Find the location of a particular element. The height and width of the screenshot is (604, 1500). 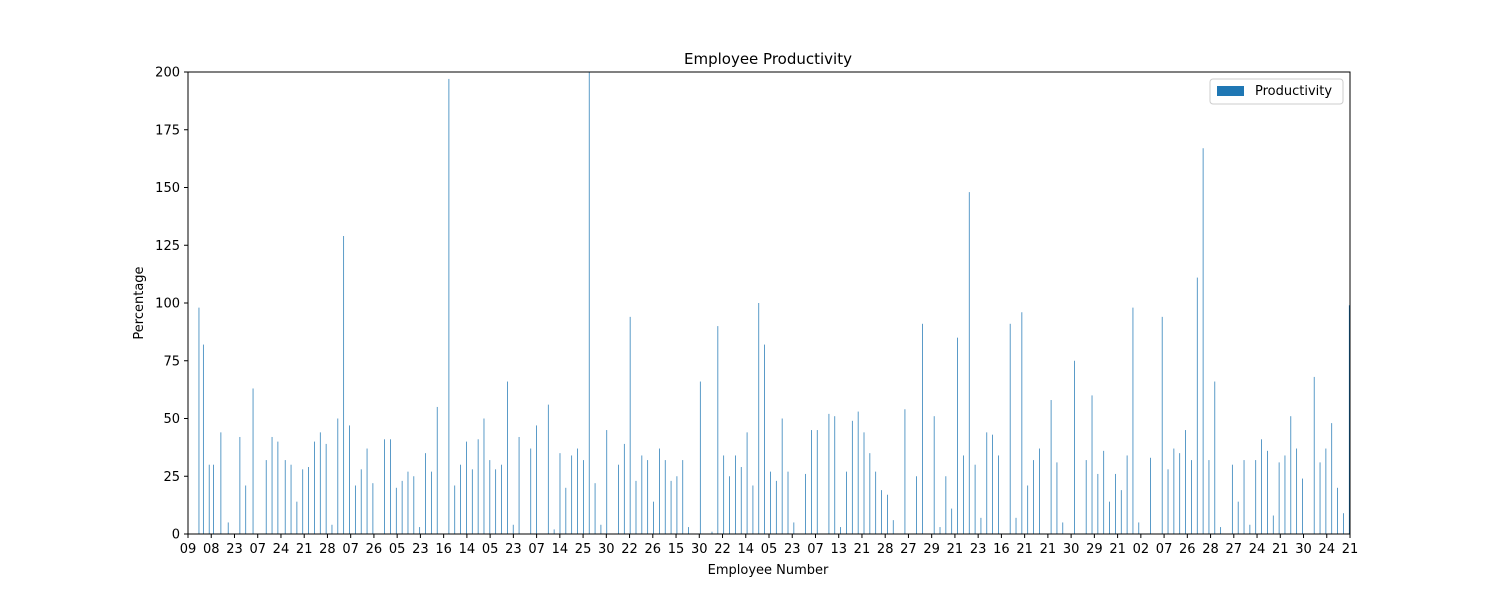

x-axis-label: Employee Number is located at coordinates (768, 570).